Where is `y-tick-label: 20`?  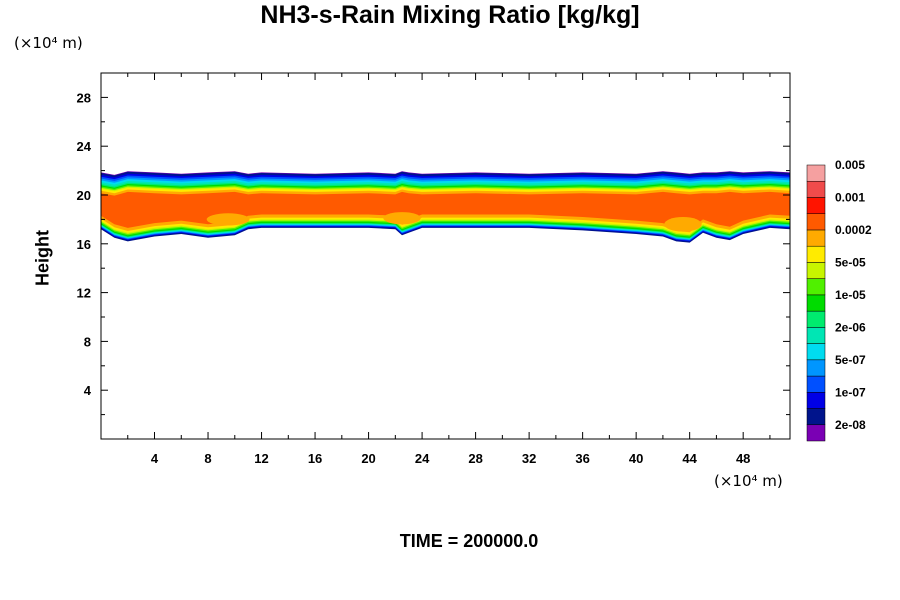 y-tick-label: 20 is located at coordinates (84, 195).